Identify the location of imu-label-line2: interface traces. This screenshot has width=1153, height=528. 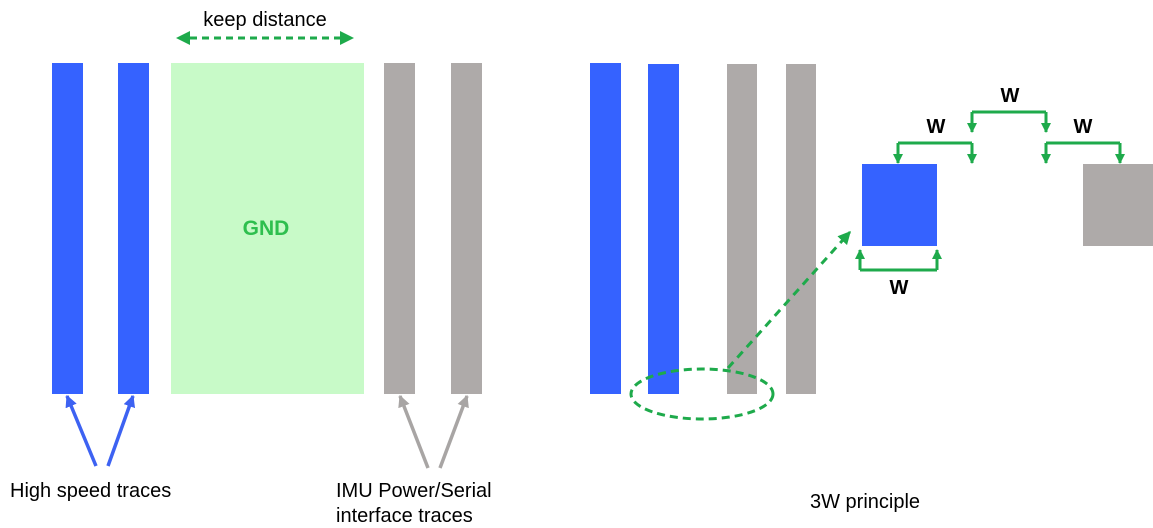
(404, 516).